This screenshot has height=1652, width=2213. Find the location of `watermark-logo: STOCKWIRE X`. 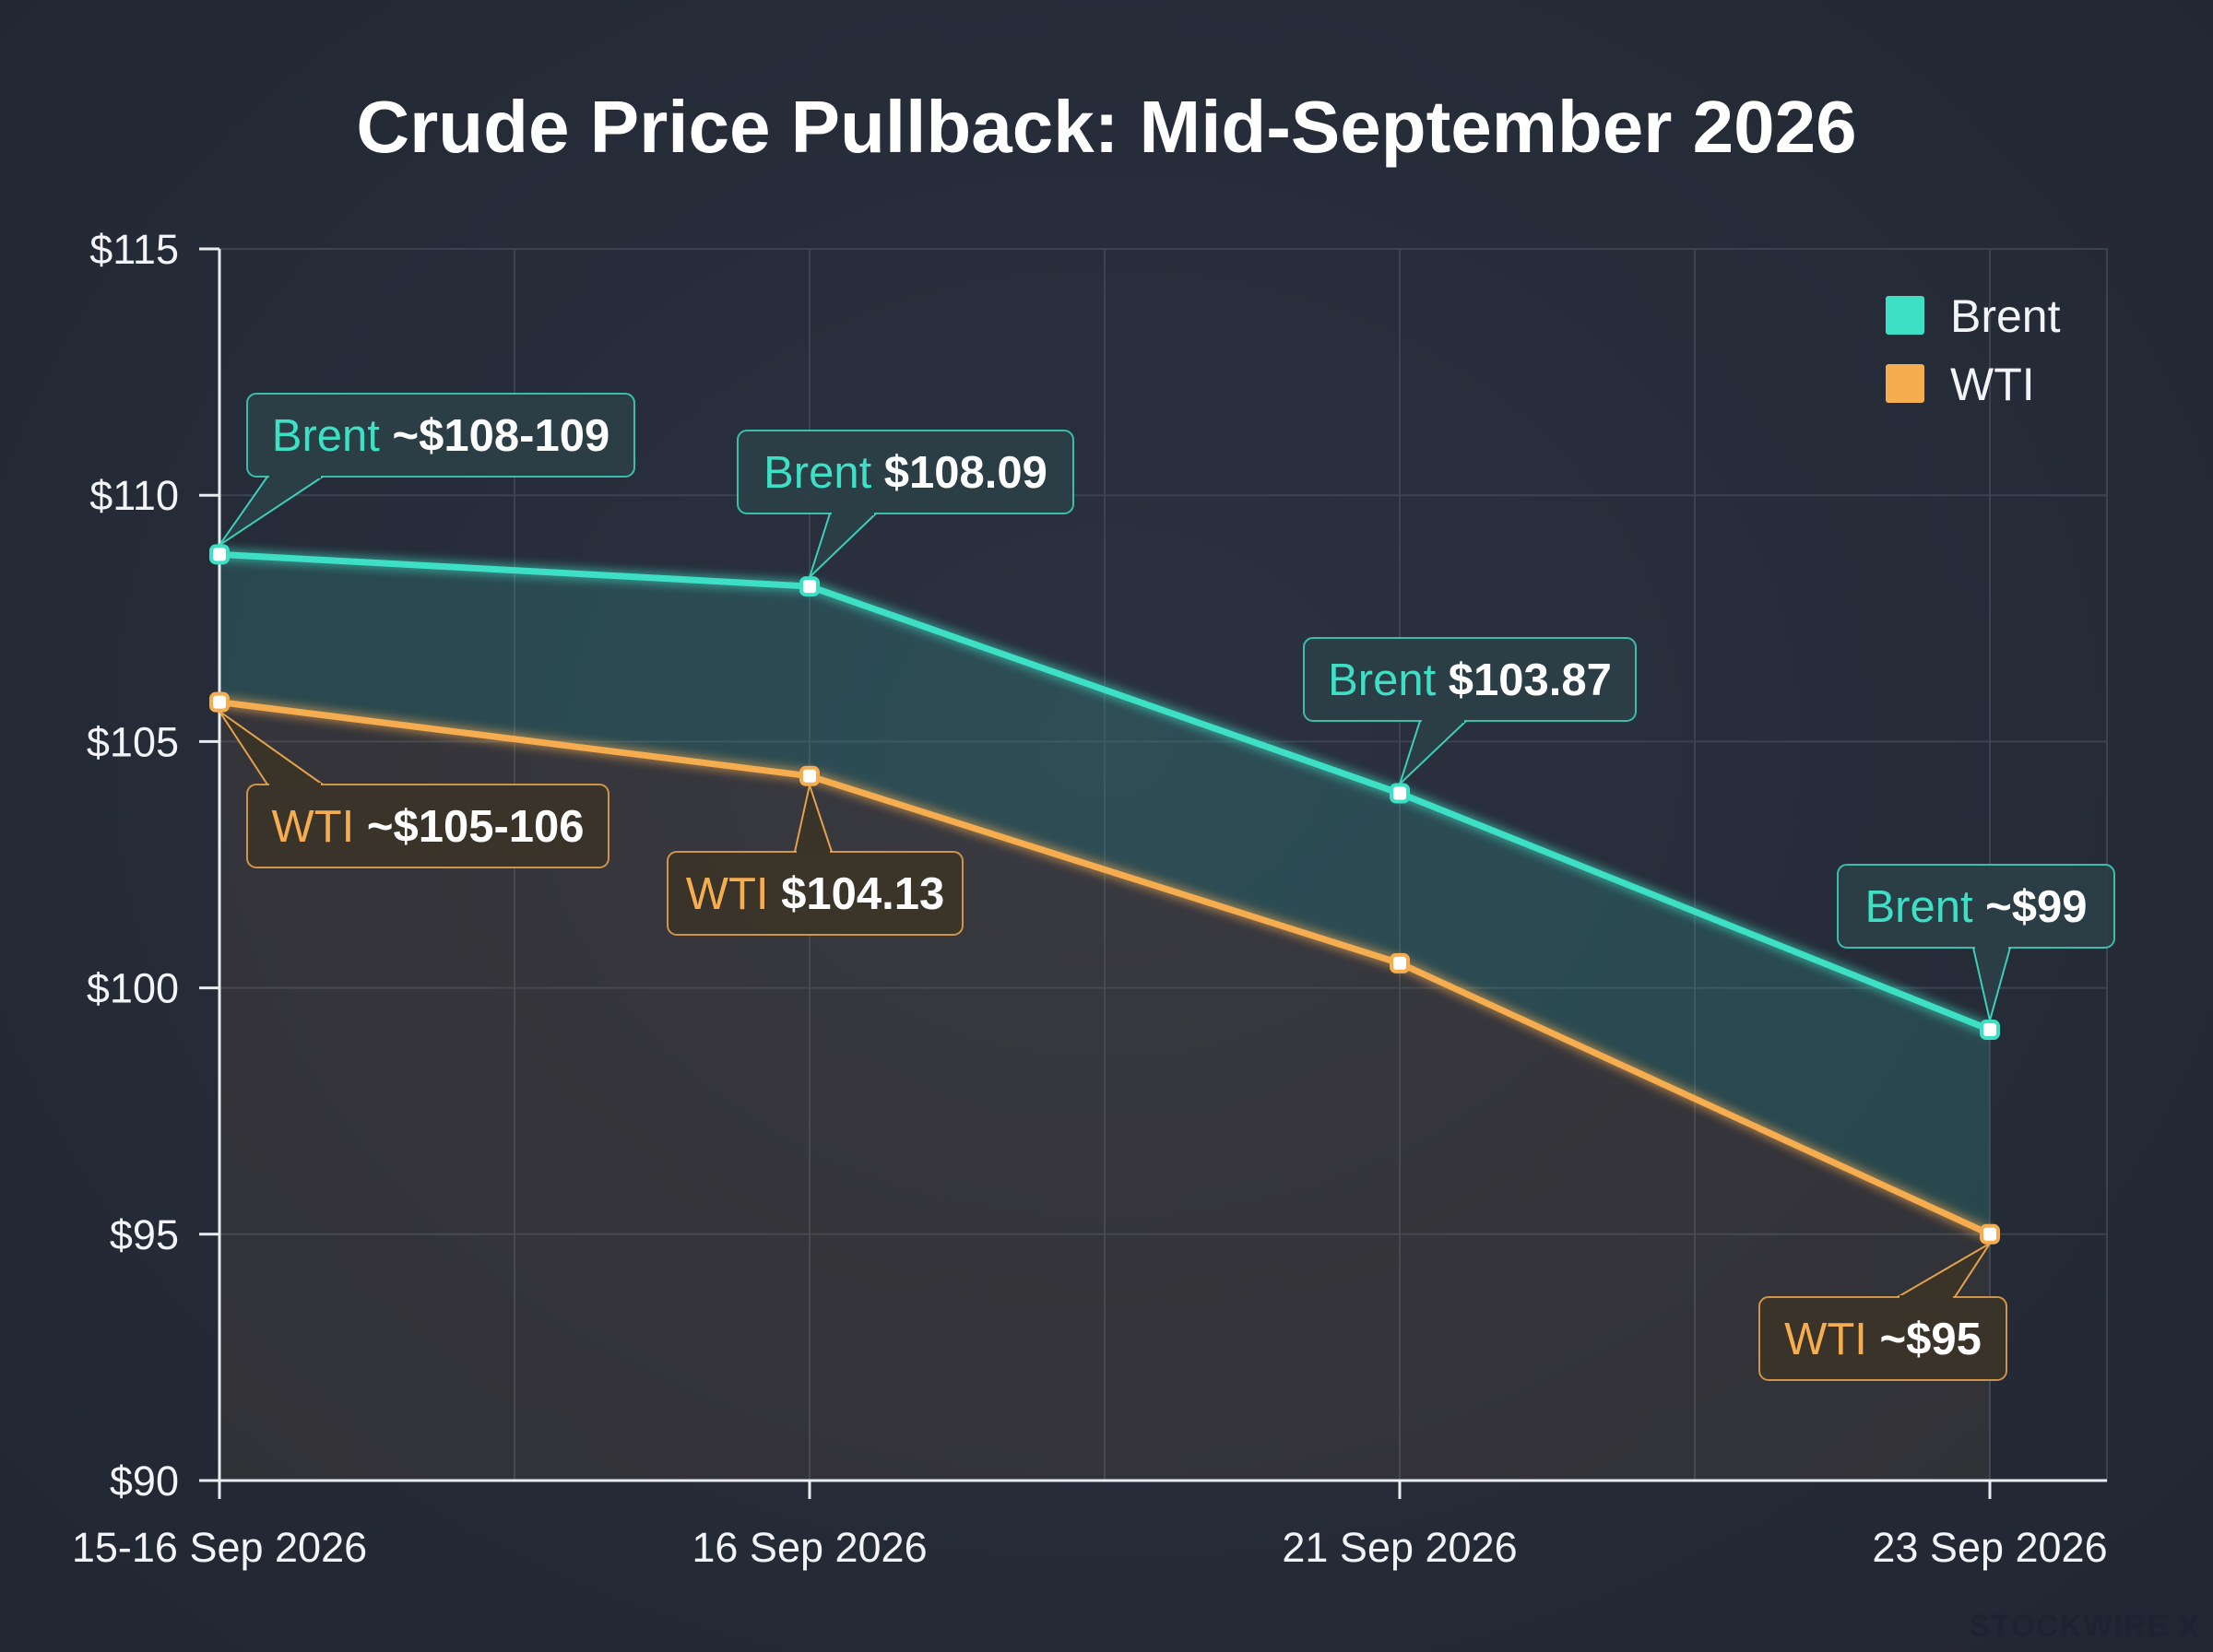

watermark-logo: STOCKWIRE X is located at coordinates (2084, 1626).